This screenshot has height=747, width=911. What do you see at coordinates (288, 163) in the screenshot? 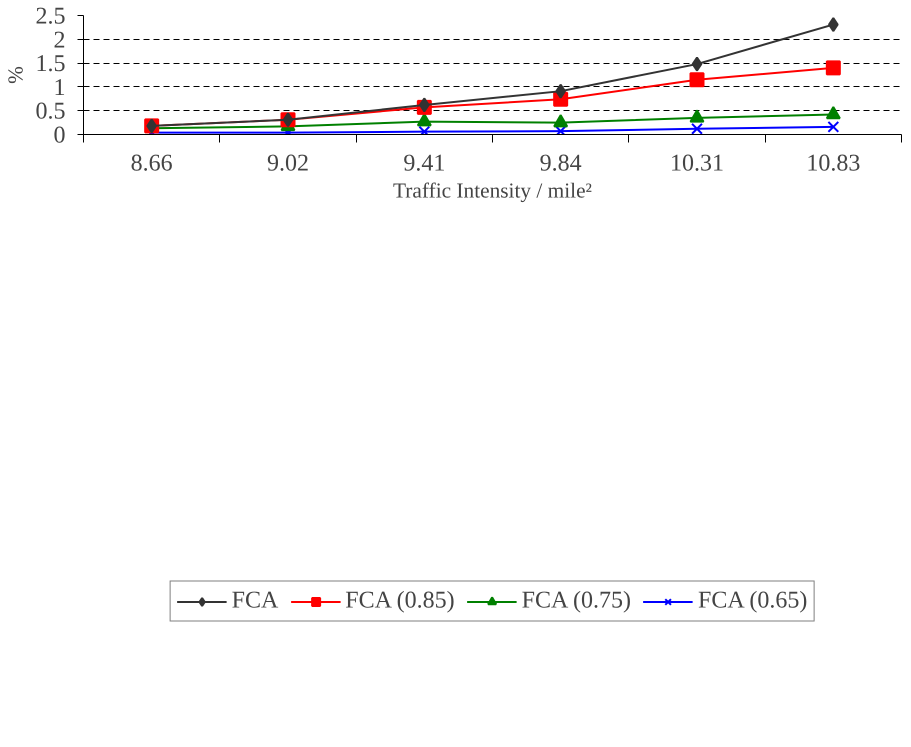
I see `x-tick-label: 9.02` at bounding box center [288, 163].